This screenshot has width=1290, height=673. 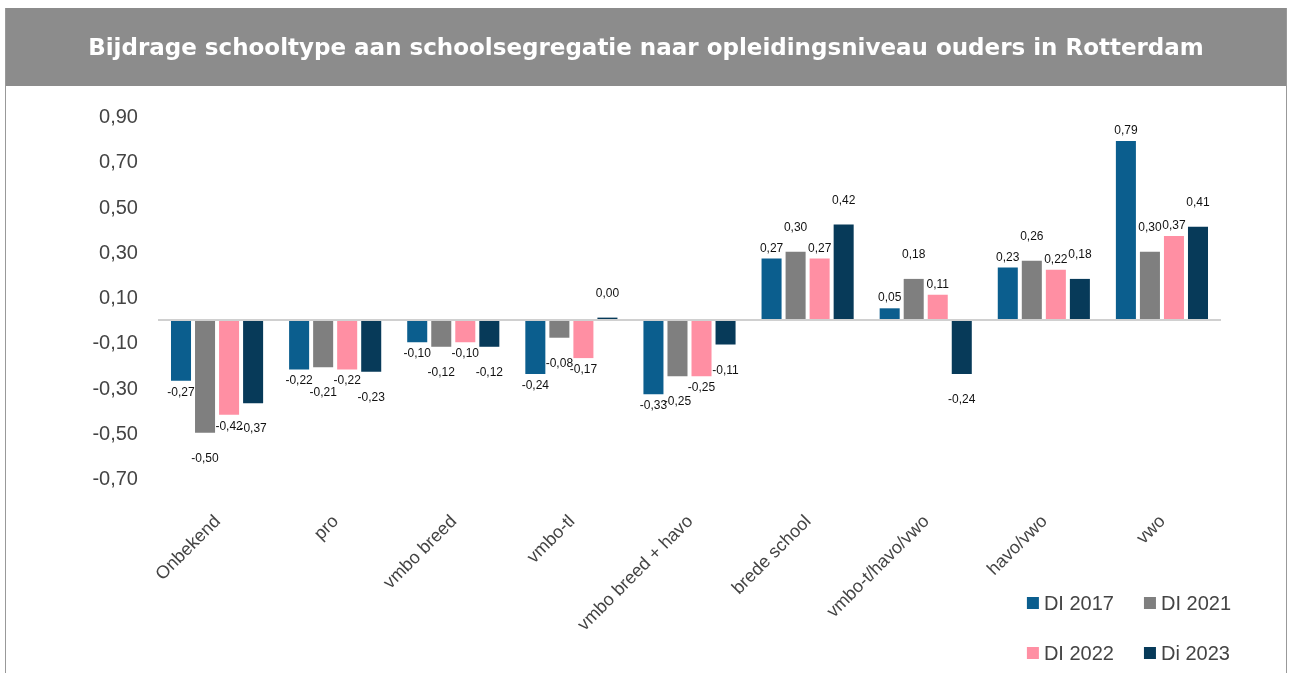 What do you see at coordinates (181, 391) in the screenshot?
I see `data-label: -0,27` at bounding box center [181, 391].